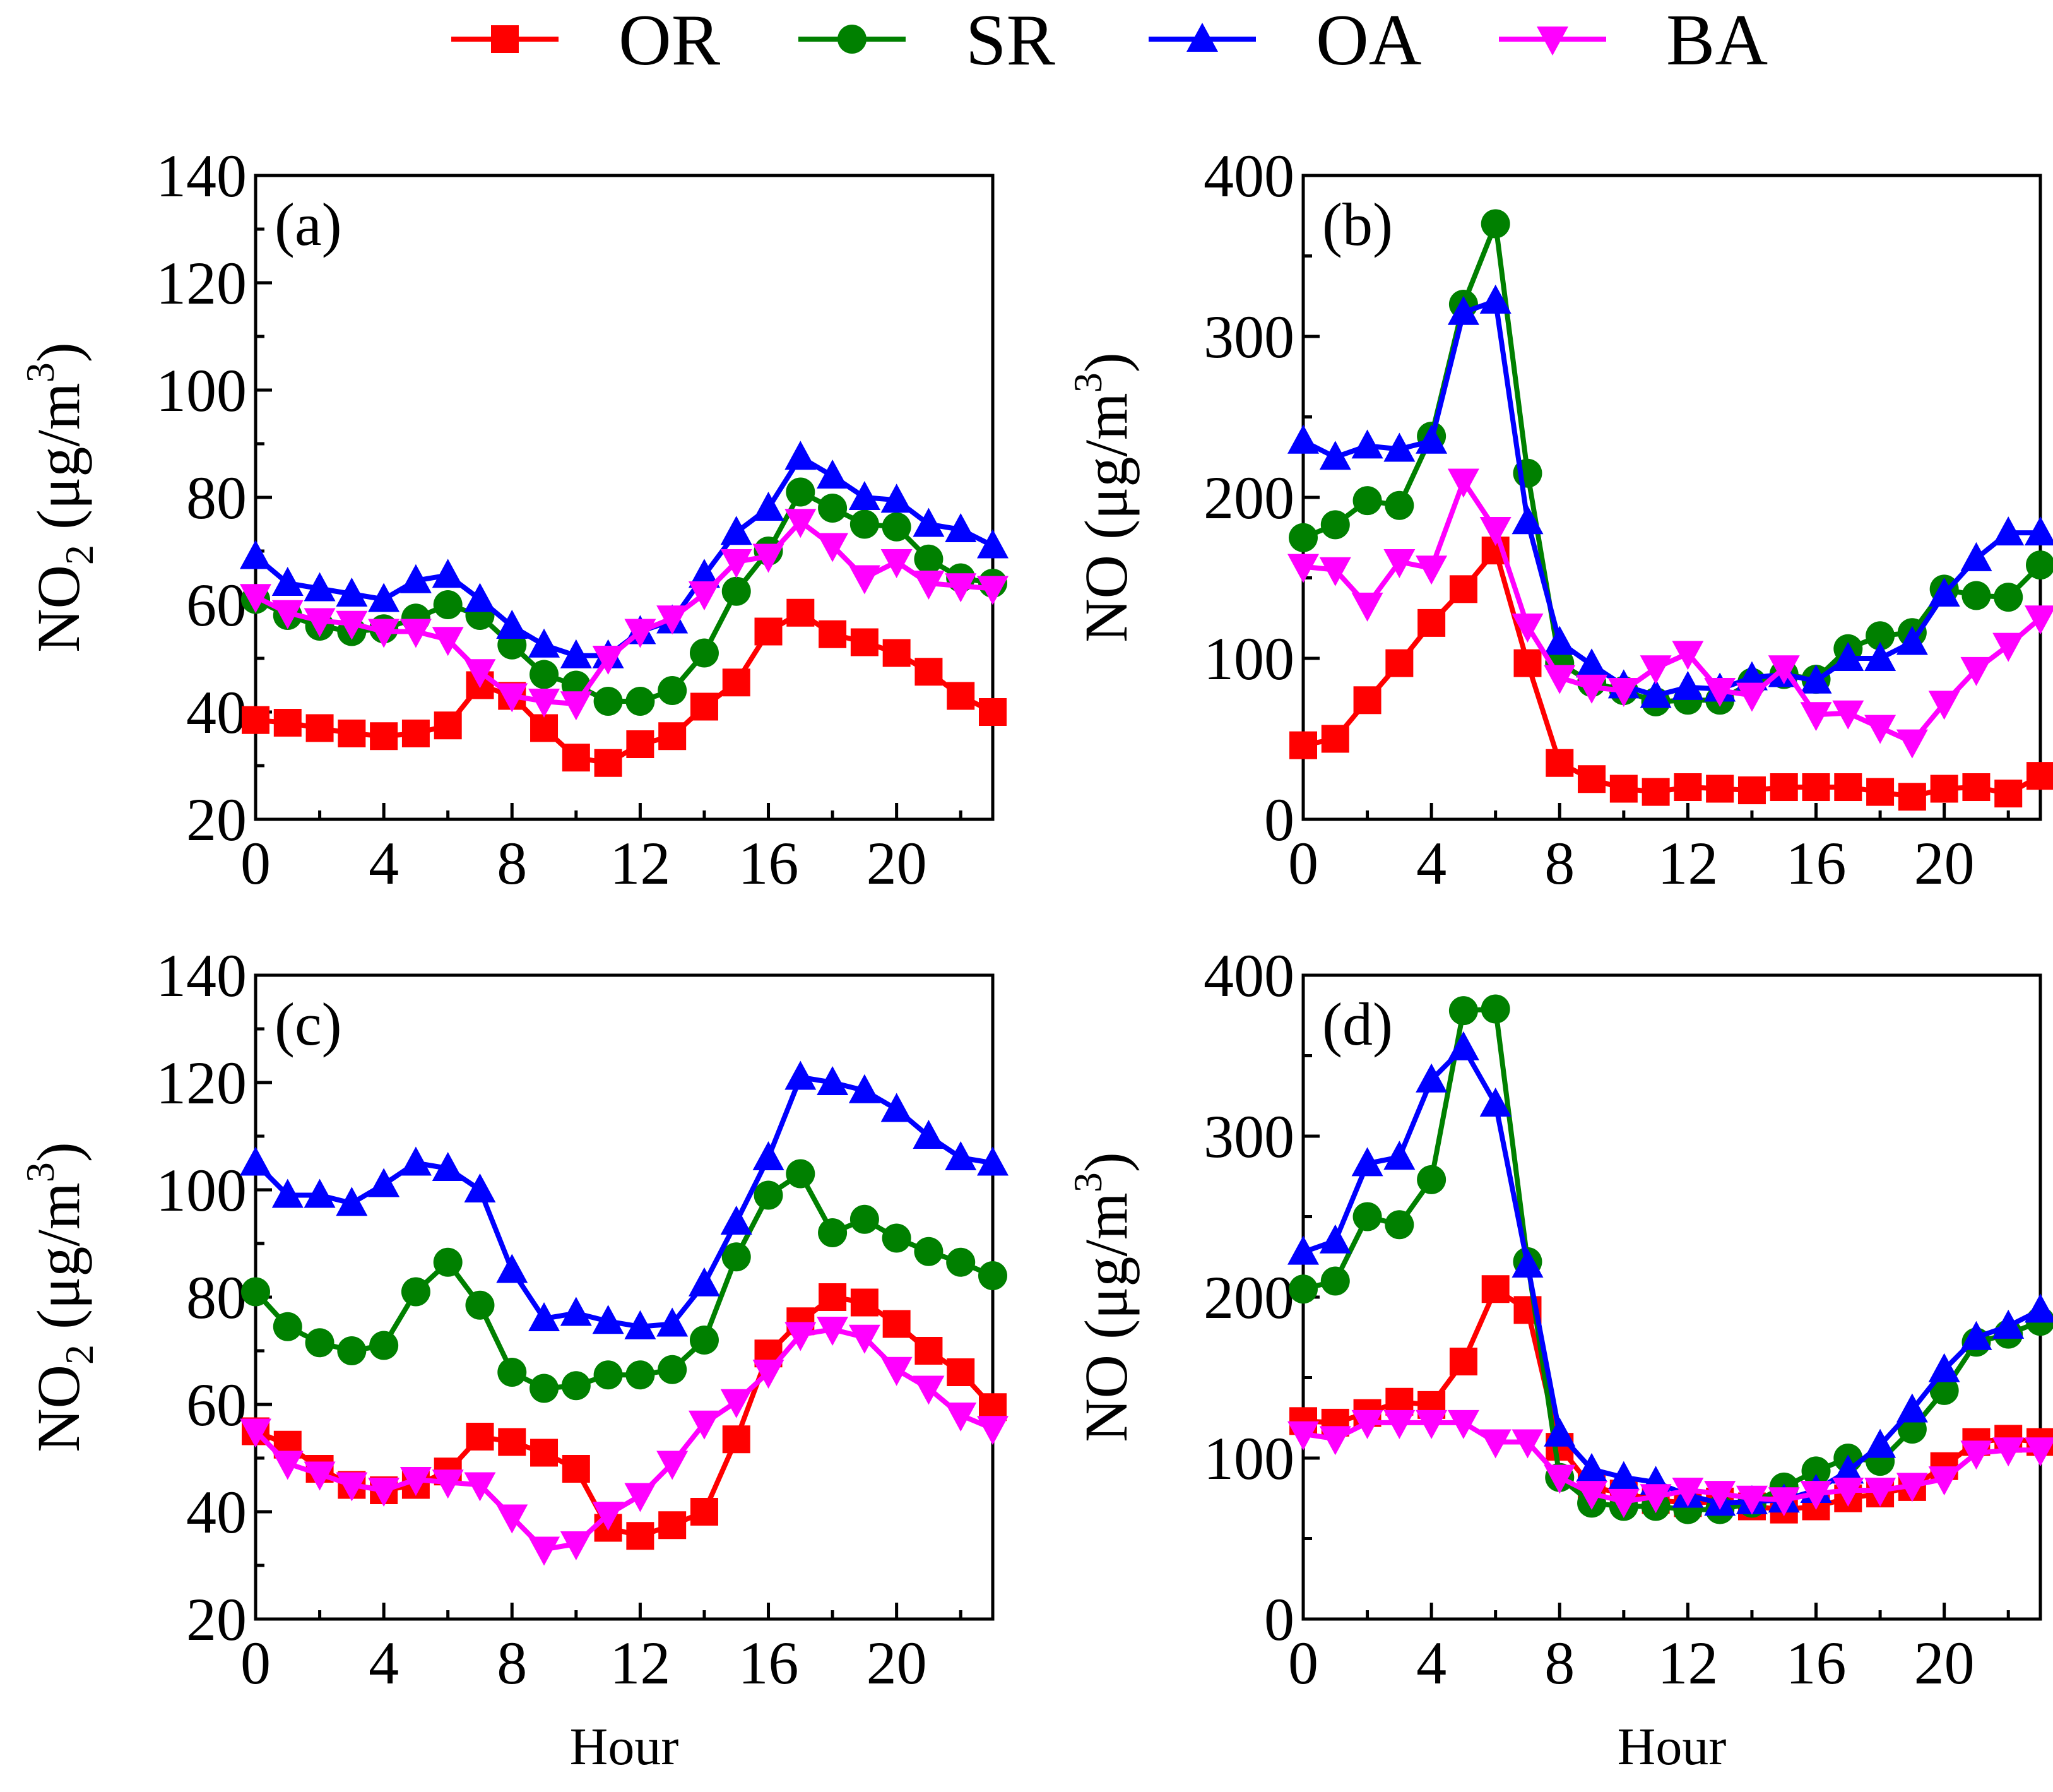  What do you see at coordinates (1249, 1297) in the screenshot?
I see `y-tick-label: 200` at bounding box center [1249, 1297].